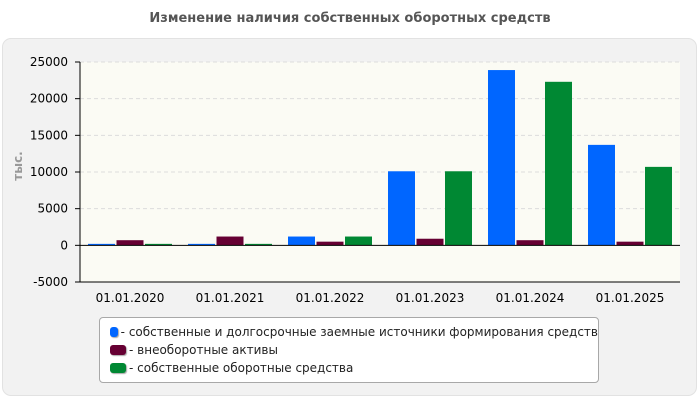  What do you see at coordinates (330, 243) in the screenshot?
I see `bar-2-01.01.2022` at bounding box center [330, 243].